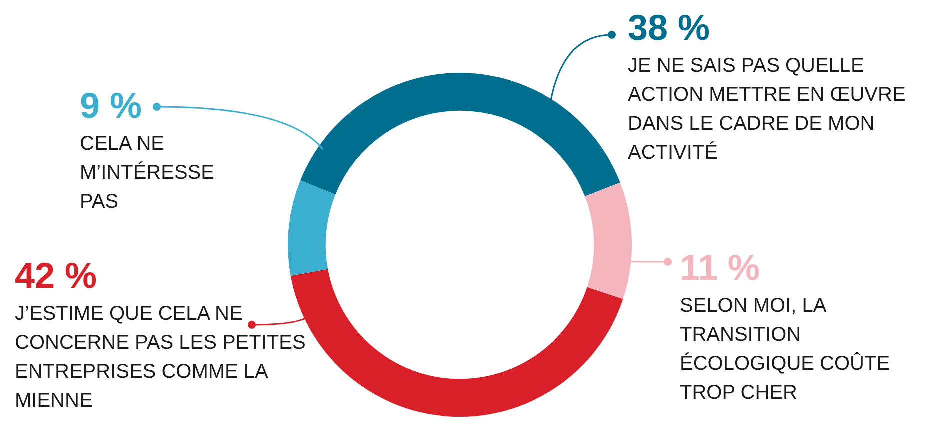  Describe the element at coordinates (161, 358) in the screenshot. I see `slice-label: J’ESTIME QUE CELA NE CONCERNE PAS LES PETITES ENTREPRISES COMME LA MIENNE` at that location.